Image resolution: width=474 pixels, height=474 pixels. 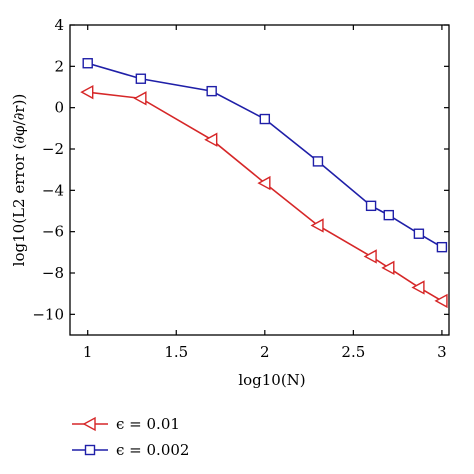 What do you see at coordinates (88, 352) in the screenshot?
I see `x-tick-label: 1` at bounding box center [88, 352].